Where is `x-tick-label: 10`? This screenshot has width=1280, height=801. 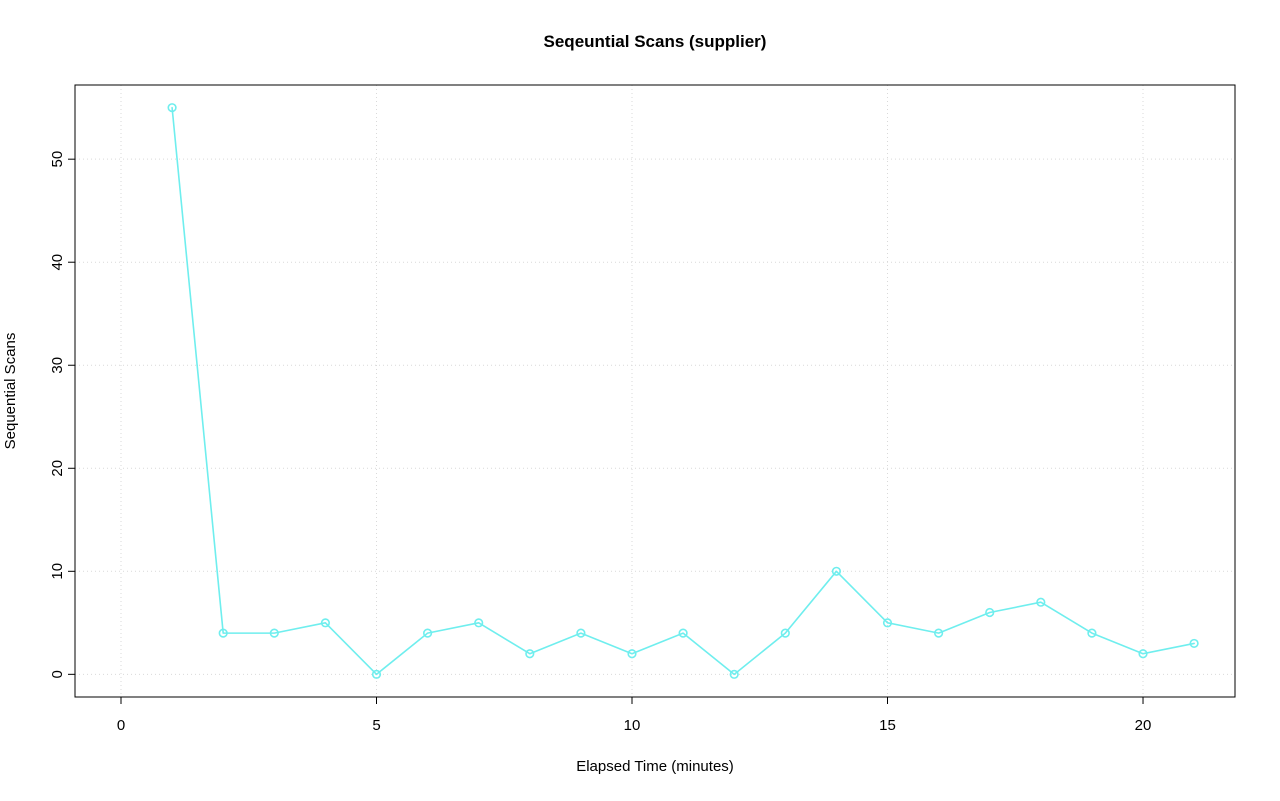 x-tick-label: 10 is located at coordinates (632, 725).